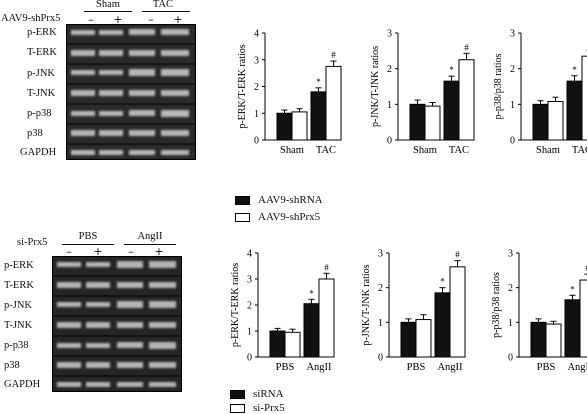  I want to click on bottom-blot-label-p-p38: p-p38, so click(16, 345).